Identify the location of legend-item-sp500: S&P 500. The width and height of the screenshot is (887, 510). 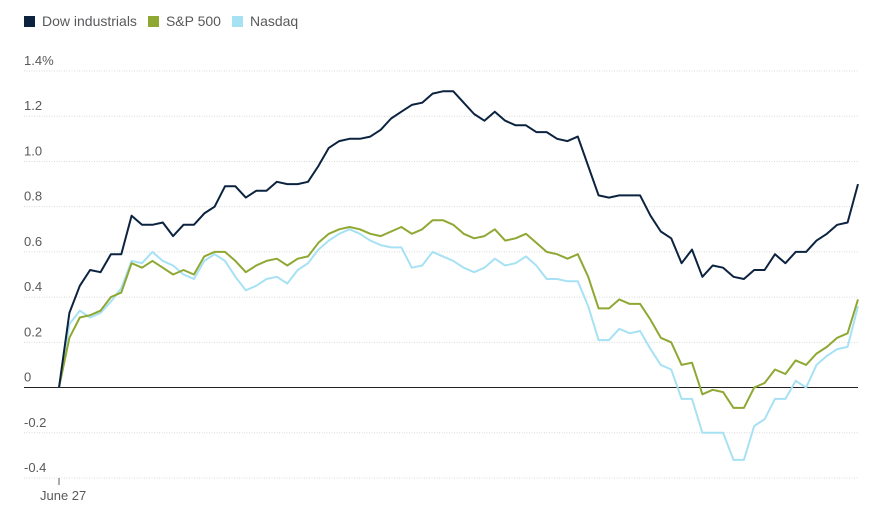
(184, 21).